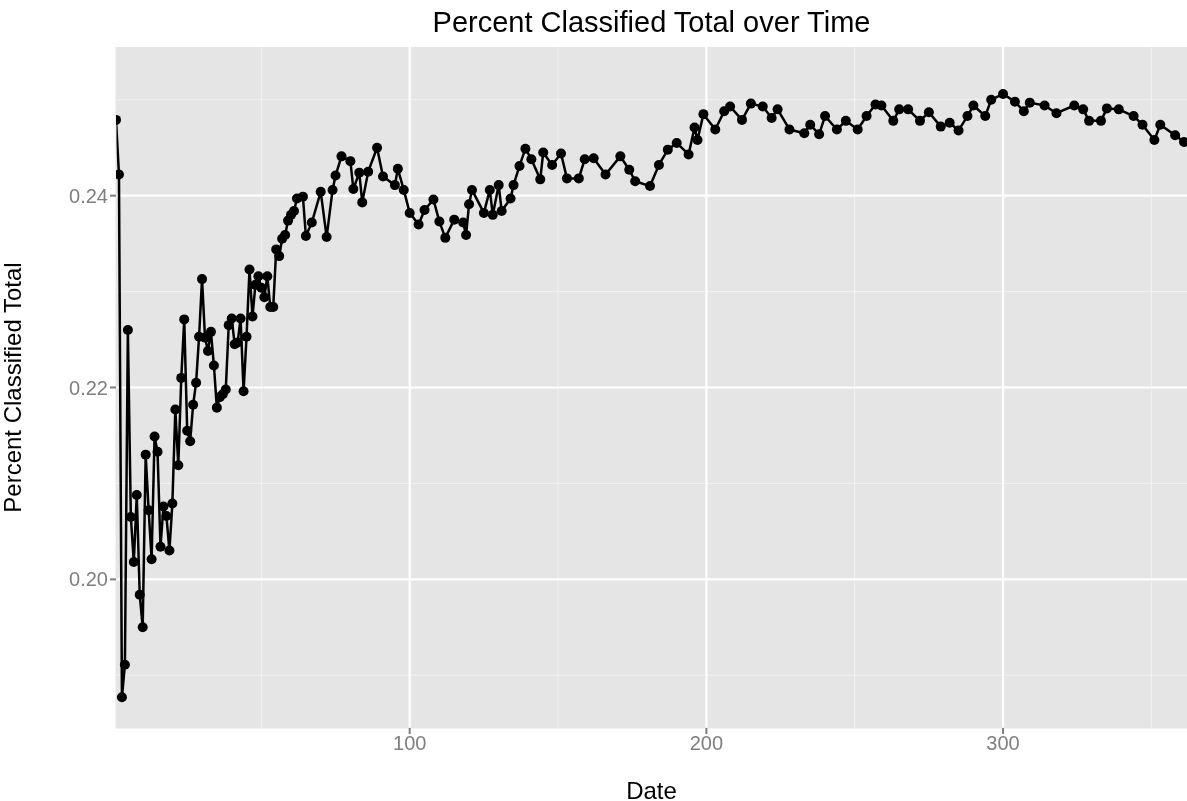  Describe the element at coordinates (651, 22) in the screenshot. I see `chart-title: Percent Classified Total over Time` at that location.